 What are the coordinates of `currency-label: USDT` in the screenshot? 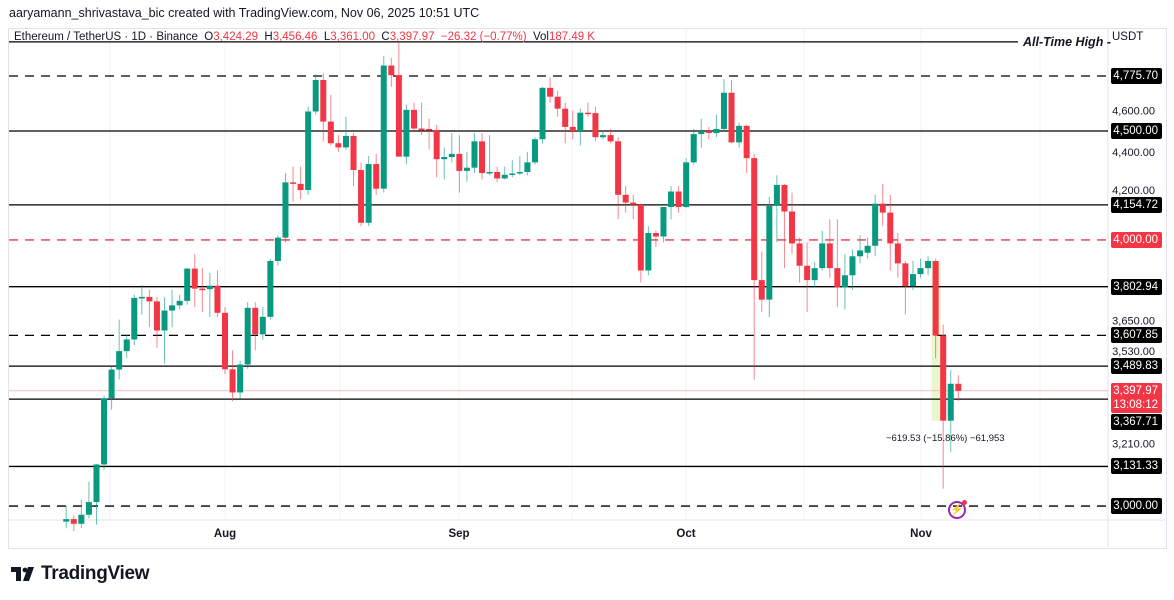 It's located at (1128, 37).